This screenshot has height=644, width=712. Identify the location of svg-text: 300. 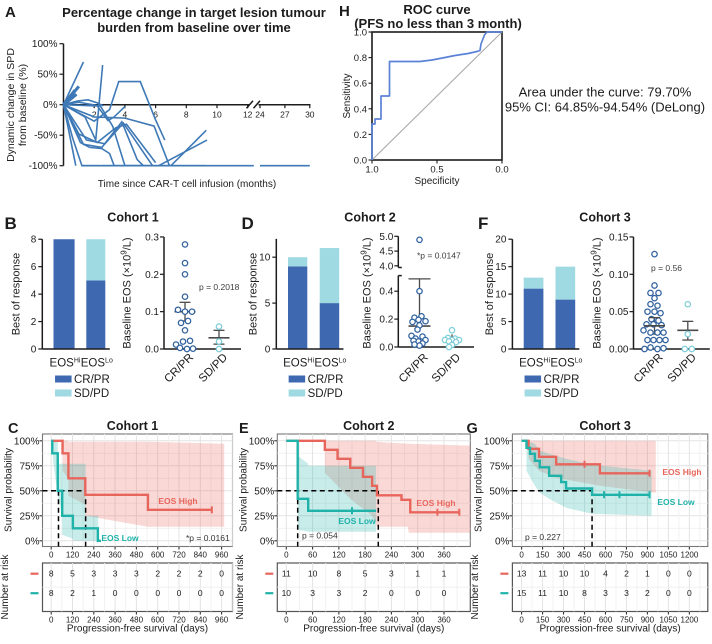
(418, 620).